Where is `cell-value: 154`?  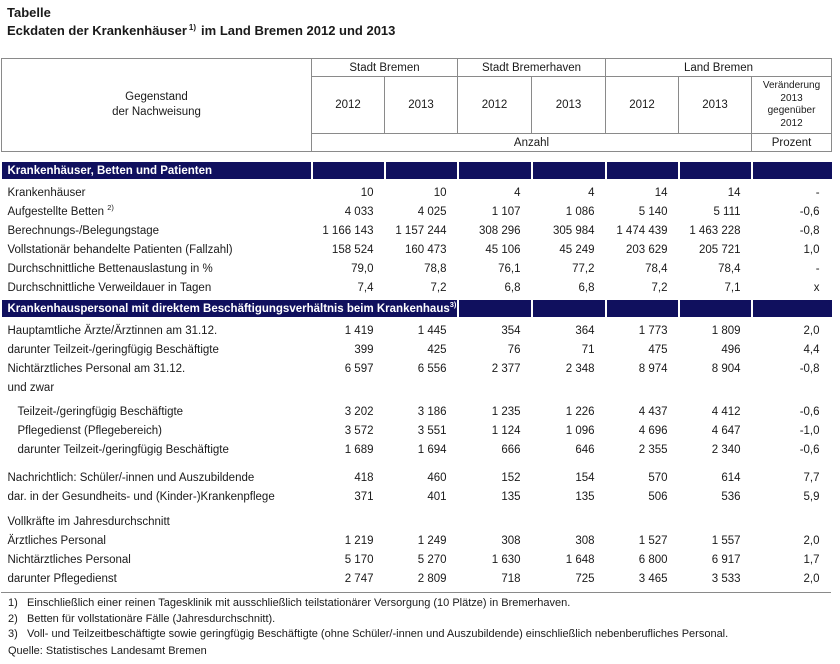 cell-value: 154 is located at coordinates (585, 477).